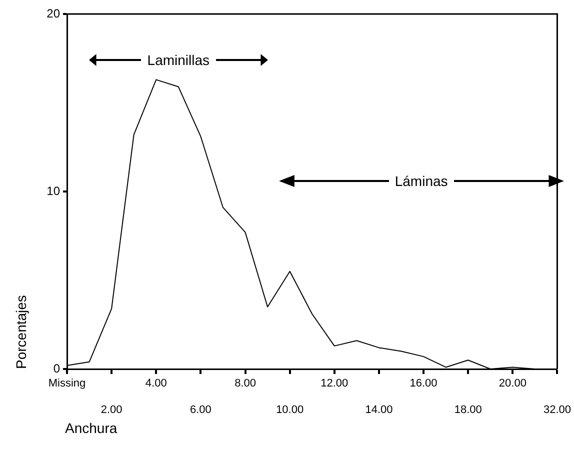 The height and width of the screenshot is (459, 574). What do you see at coordinates (56, 368) in the screenshot?
I see `y-tick-label: 0` at bounding box center [56, 368].